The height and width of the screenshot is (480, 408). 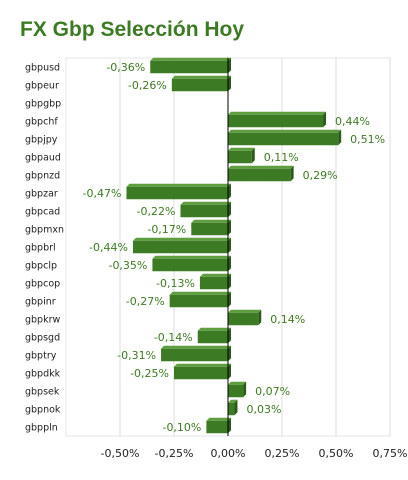 What do you see at coordinates (156, 211) in the screenshot?
I see `data-label: -0,22%` at bounding box center [156, 211].